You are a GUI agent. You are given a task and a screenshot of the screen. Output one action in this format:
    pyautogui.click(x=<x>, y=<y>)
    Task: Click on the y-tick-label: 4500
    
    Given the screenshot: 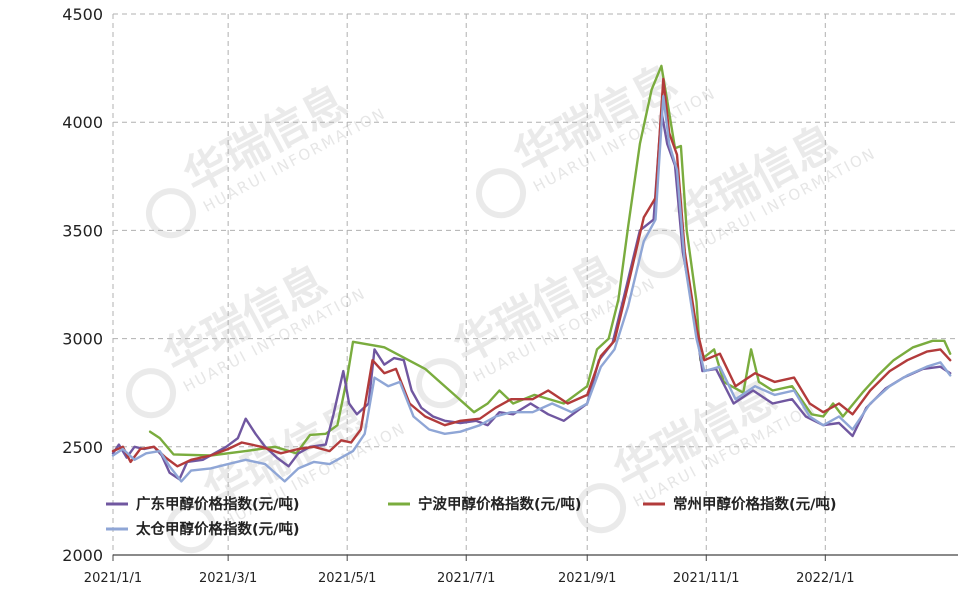 What is the action you would take?
    pyautogui.click(x=82, y=14)
    